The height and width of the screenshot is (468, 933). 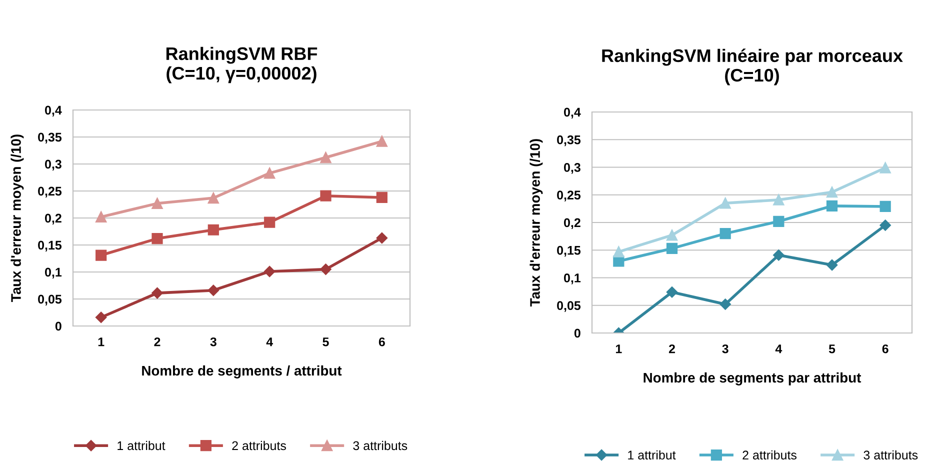 What do you see at coordinates (242, 371) in the screenshot?
I see `x-axis-title: Nombre de segments / attribut` at bounding box center [242, 371].